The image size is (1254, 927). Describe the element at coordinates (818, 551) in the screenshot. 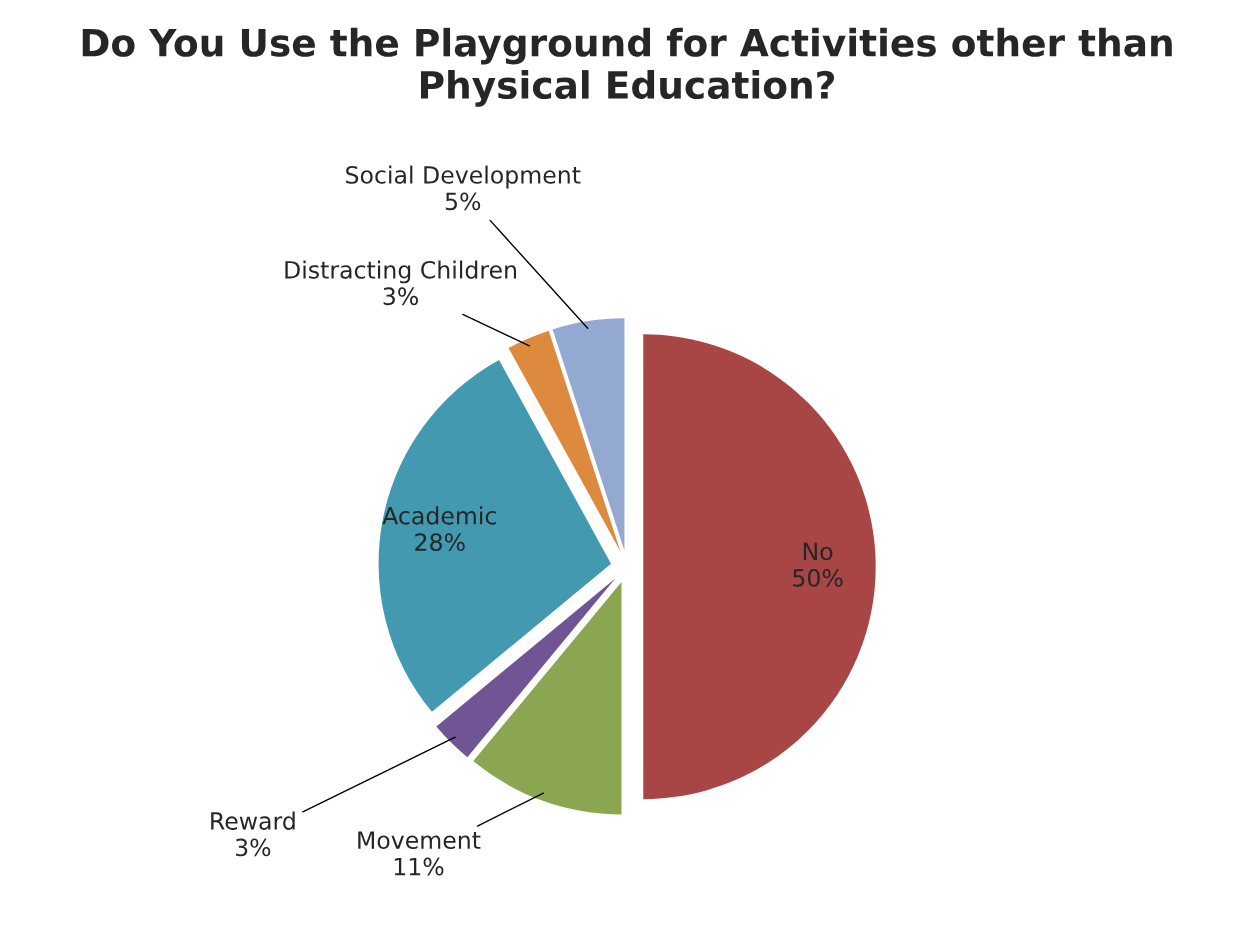

I see `slice-label: No` at that location.